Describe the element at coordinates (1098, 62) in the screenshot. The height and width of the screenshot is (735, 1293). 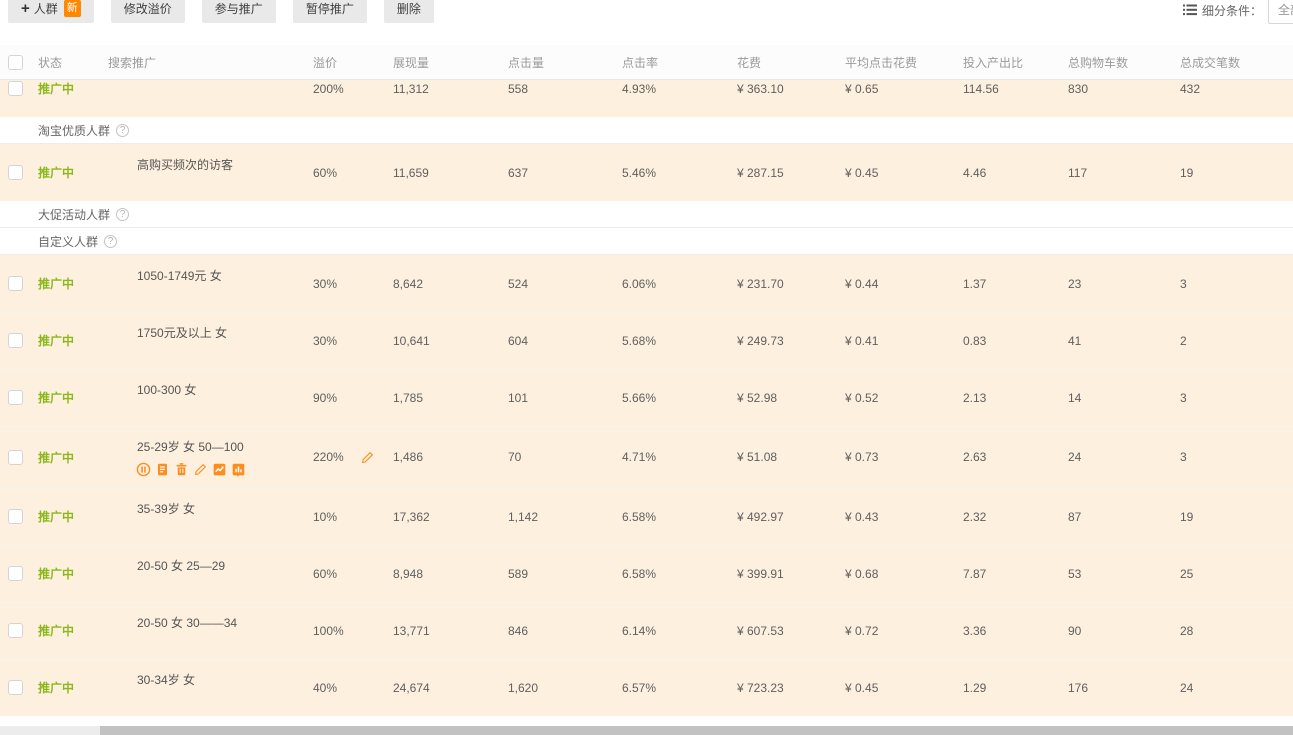
I see `col-total-carts: 总购物车数` at that location.